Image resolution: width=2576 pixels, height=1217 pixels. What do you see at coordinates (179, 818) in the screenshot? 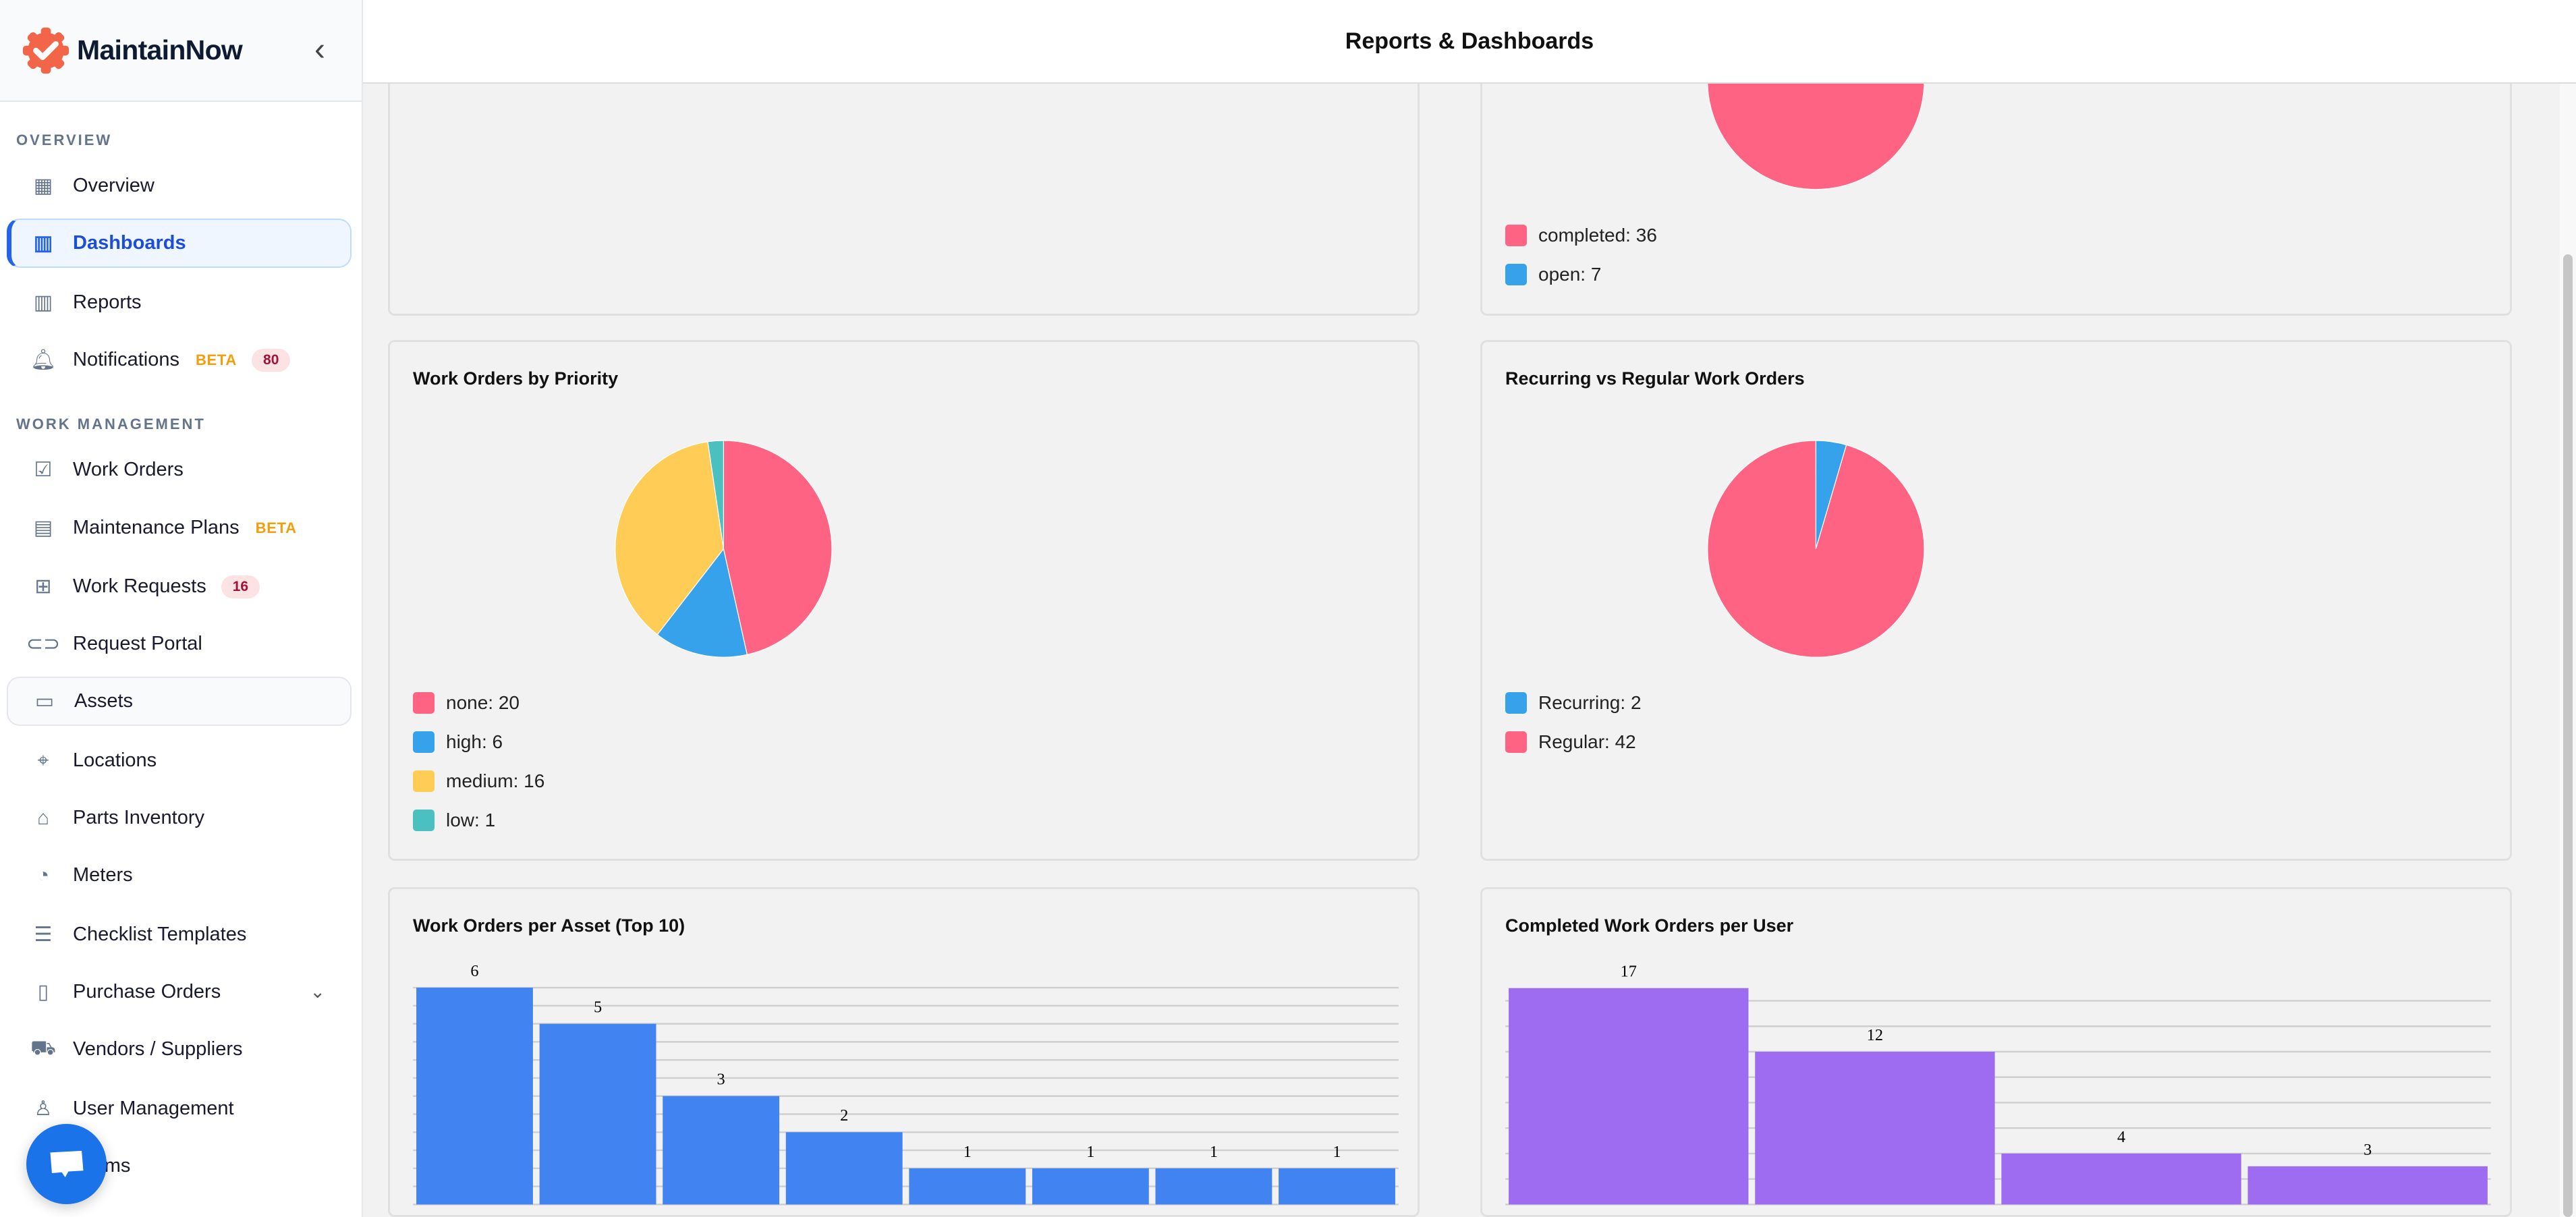
I see `sidebar-item-parts-inventory: ⌂ Parts Inventory` at bounding box center [179, 818].